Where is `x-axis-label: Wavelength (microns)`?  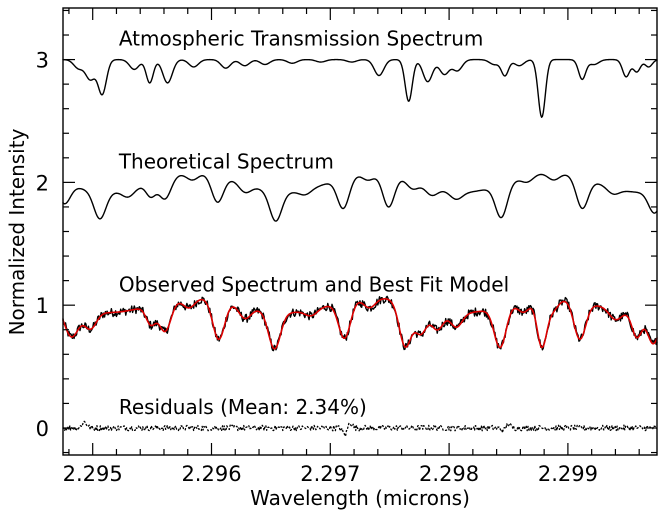
x-axis-label: Wavelength (microns) is located at coordinates (360, 498).